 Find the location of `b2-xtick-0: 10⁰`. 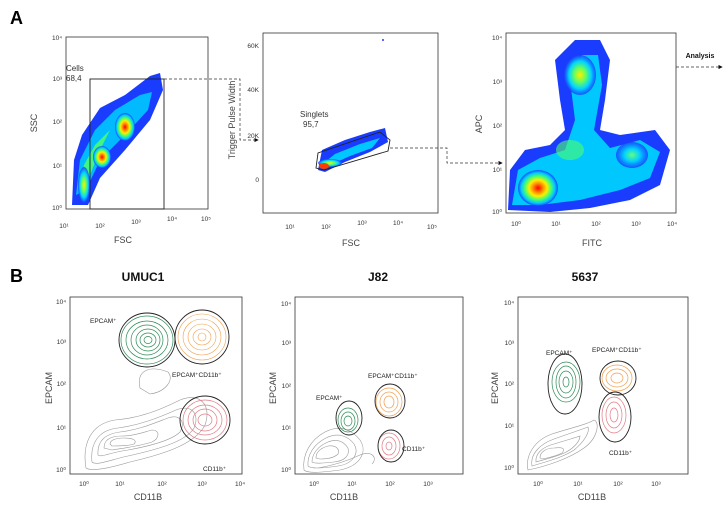

b2-xtick-0: 10⁰ is located at coordinates (314, 484).